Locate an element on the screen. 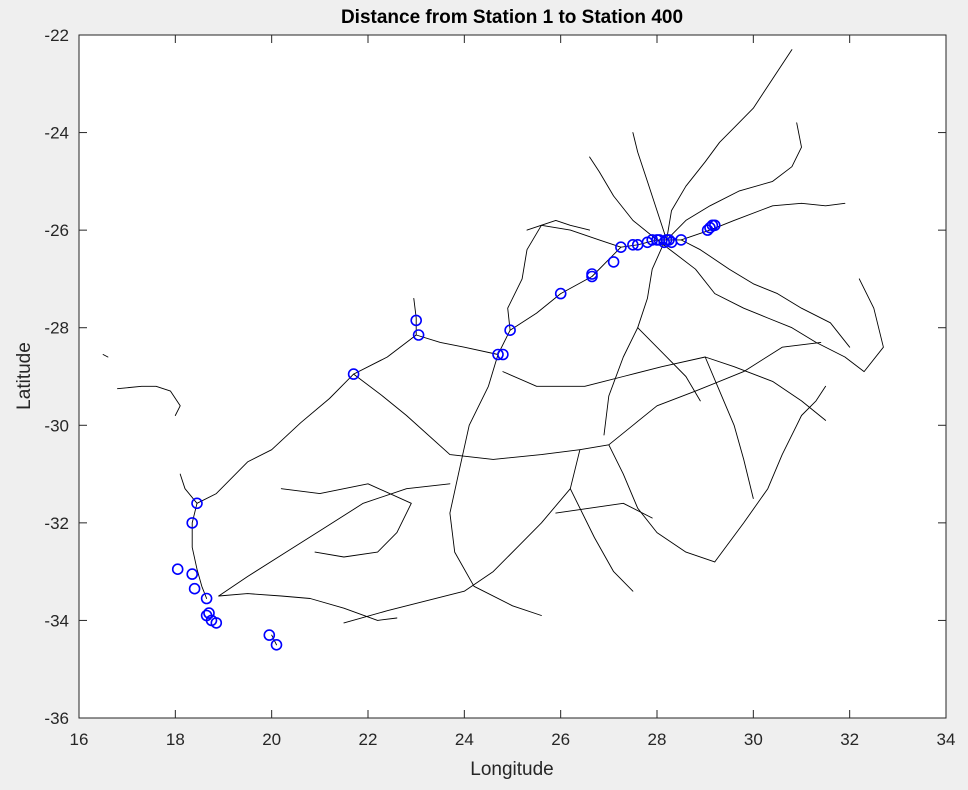 Image resolution: width=968 pixels, height=790 pixels. x-tick-label: 34 is located at coordinates (946, 739).